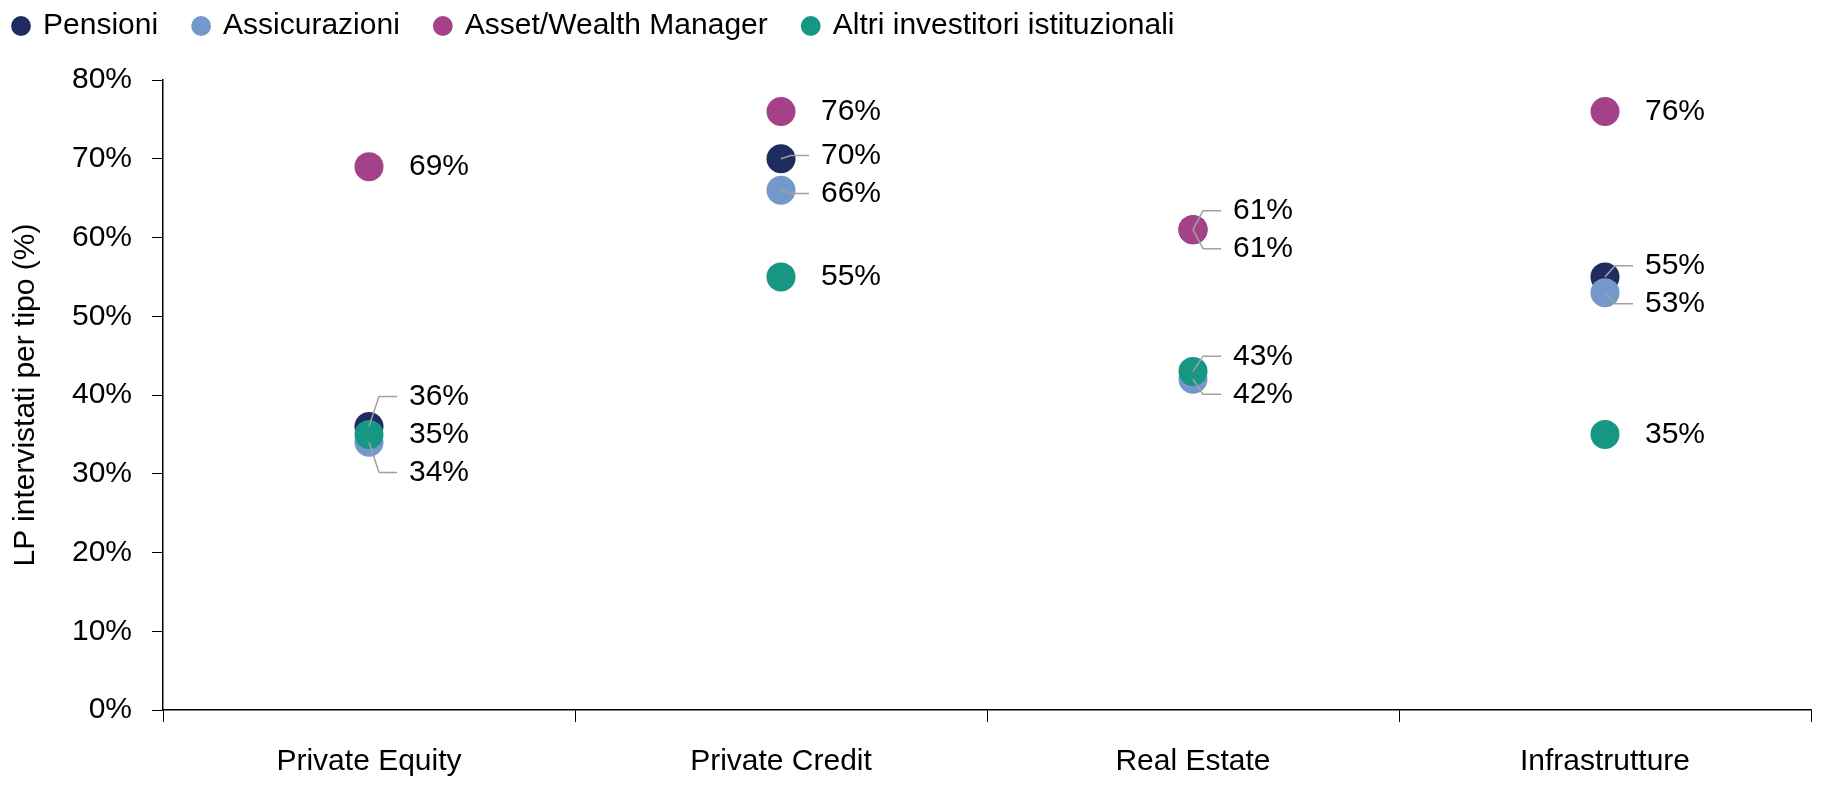 This screenshot has width=1830, height=798. I want to click on y-tick-label: 30%, so click(101, 472).